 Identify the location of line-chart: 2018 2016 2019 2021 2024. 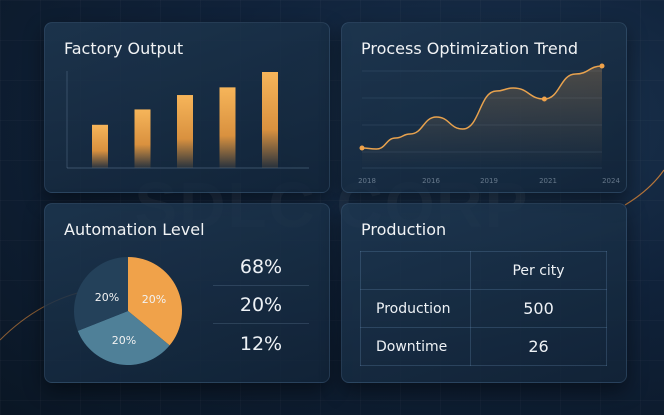
(489, 124).